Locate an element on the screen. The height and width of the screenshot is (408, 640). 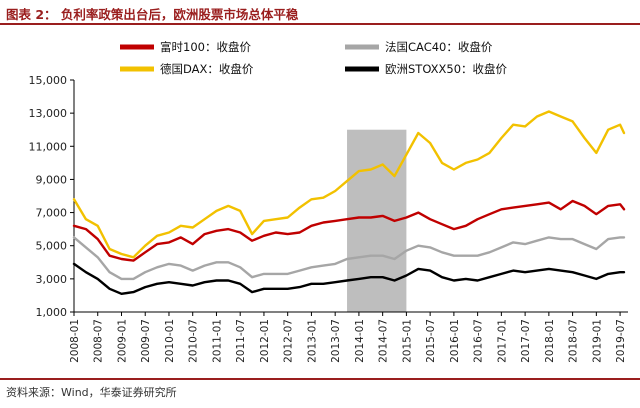
x-tick-label: 2008-07 is located at coordinates (99, 341).